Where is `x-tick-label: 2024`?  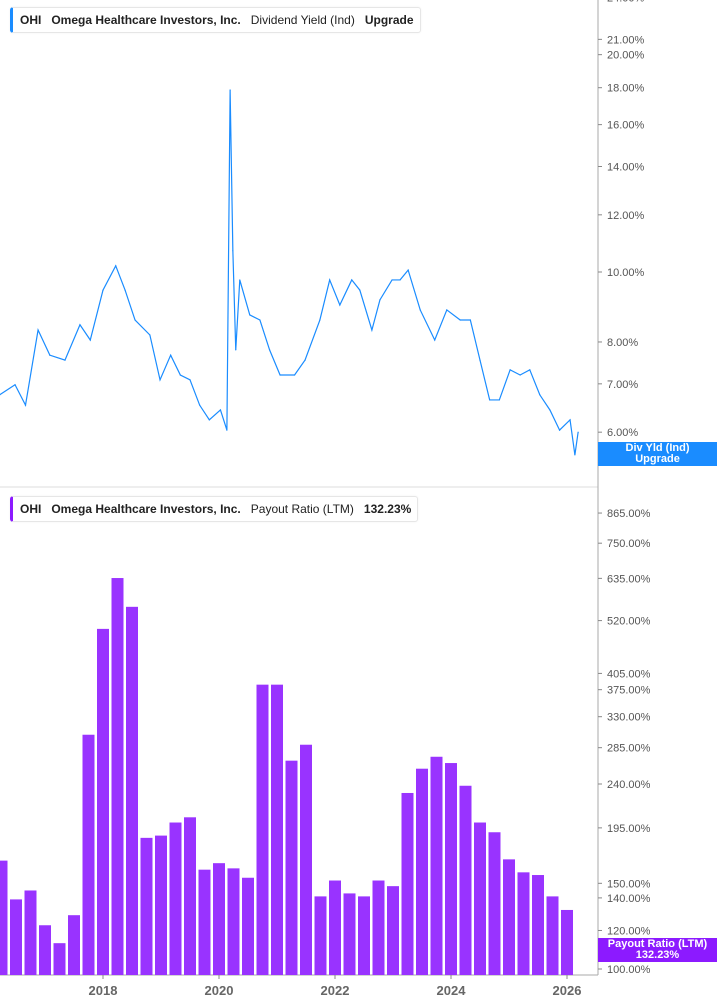 x-tick-label: 2024 is located at coordinates (452, 990).